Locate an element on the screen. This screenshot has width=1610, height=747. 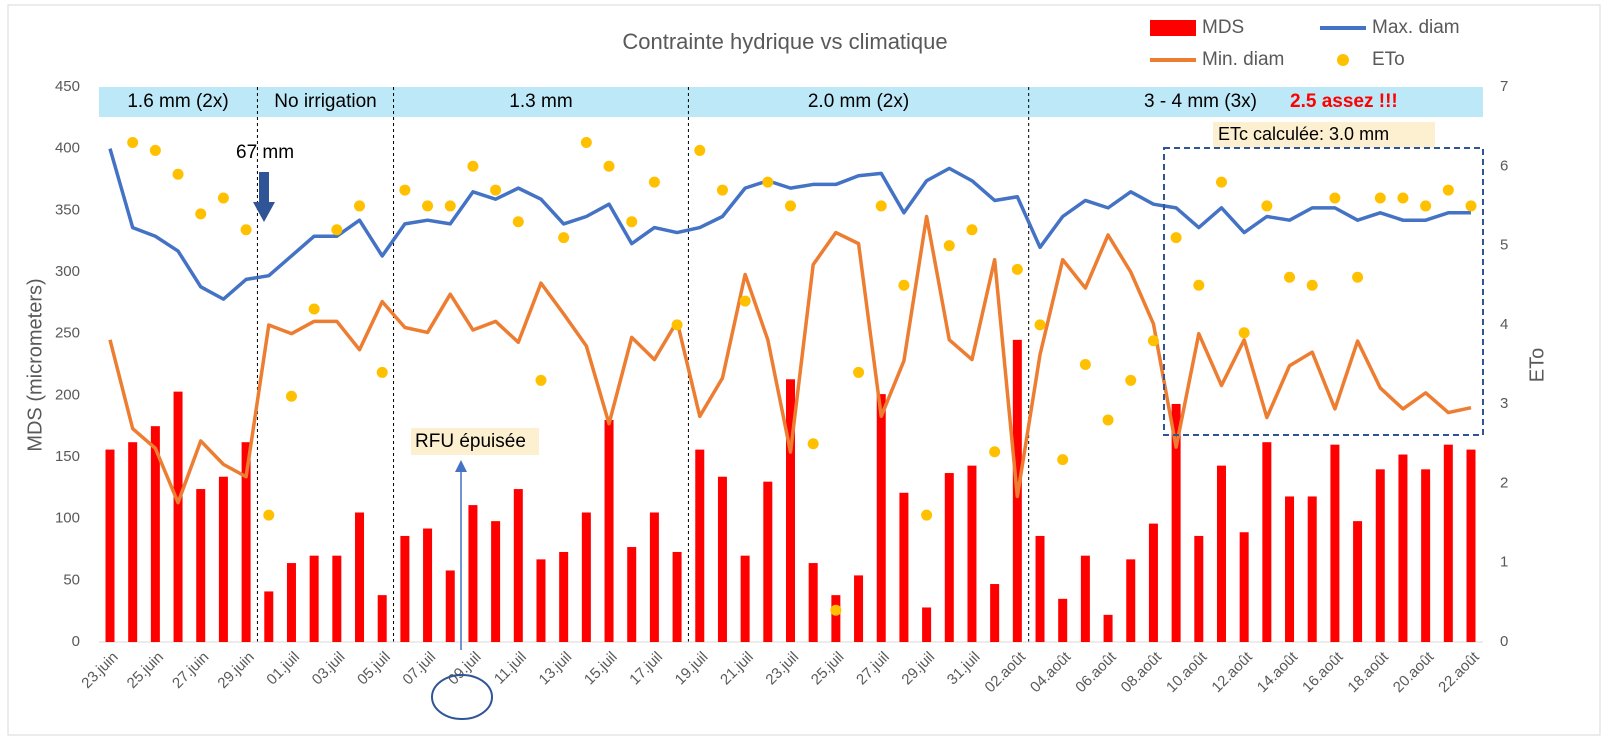
y-axis-label: MDS (micrometers) is located at coordinates (35, 364).